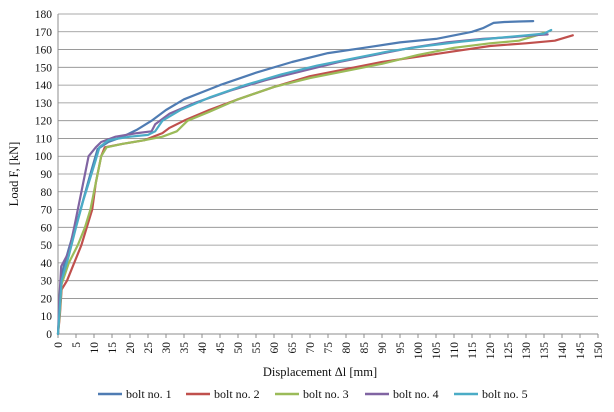 The height and width of the screenshot is (412, 614). I want to click on x-tick-label: 15, so click(113, 348).